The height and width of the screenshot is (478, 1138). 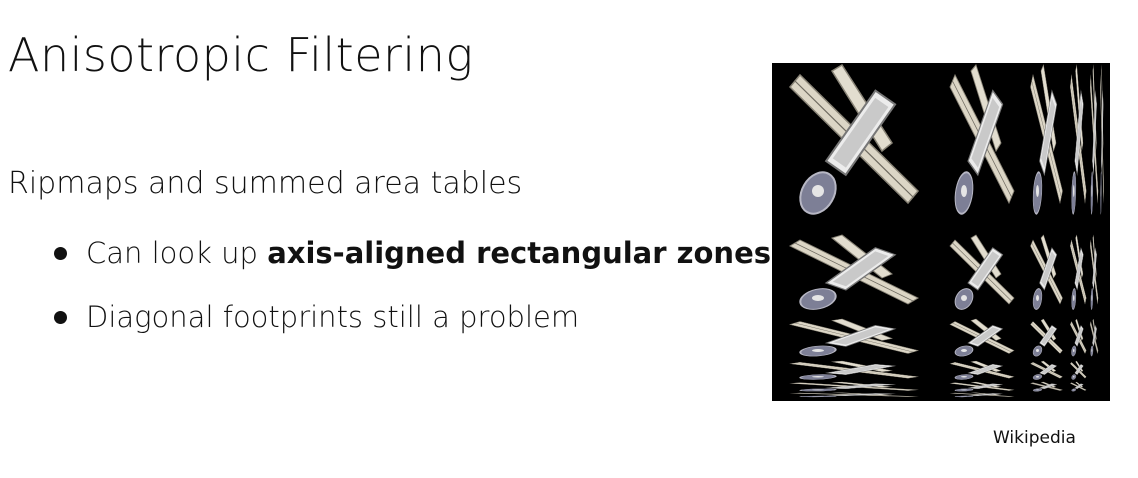 What do you see at coordinates (177, 253) in the screenshot?
I see `bullet-text: Can look up` at bounding box center [177, 253].